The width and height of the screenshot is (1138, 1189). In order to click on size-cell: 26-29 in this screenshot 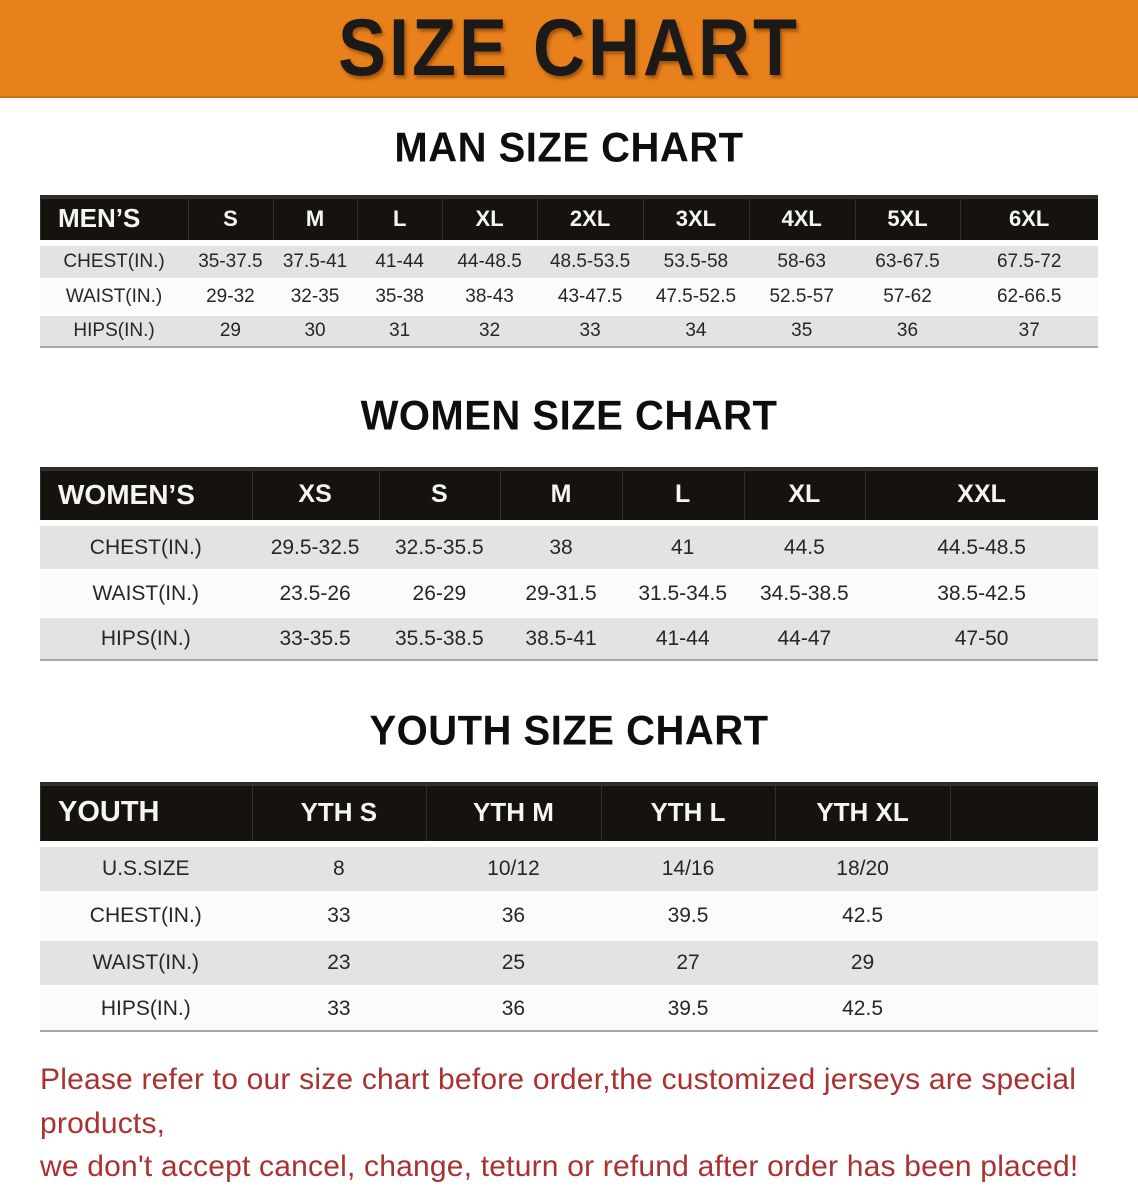, I will do `click(439, 592)`.